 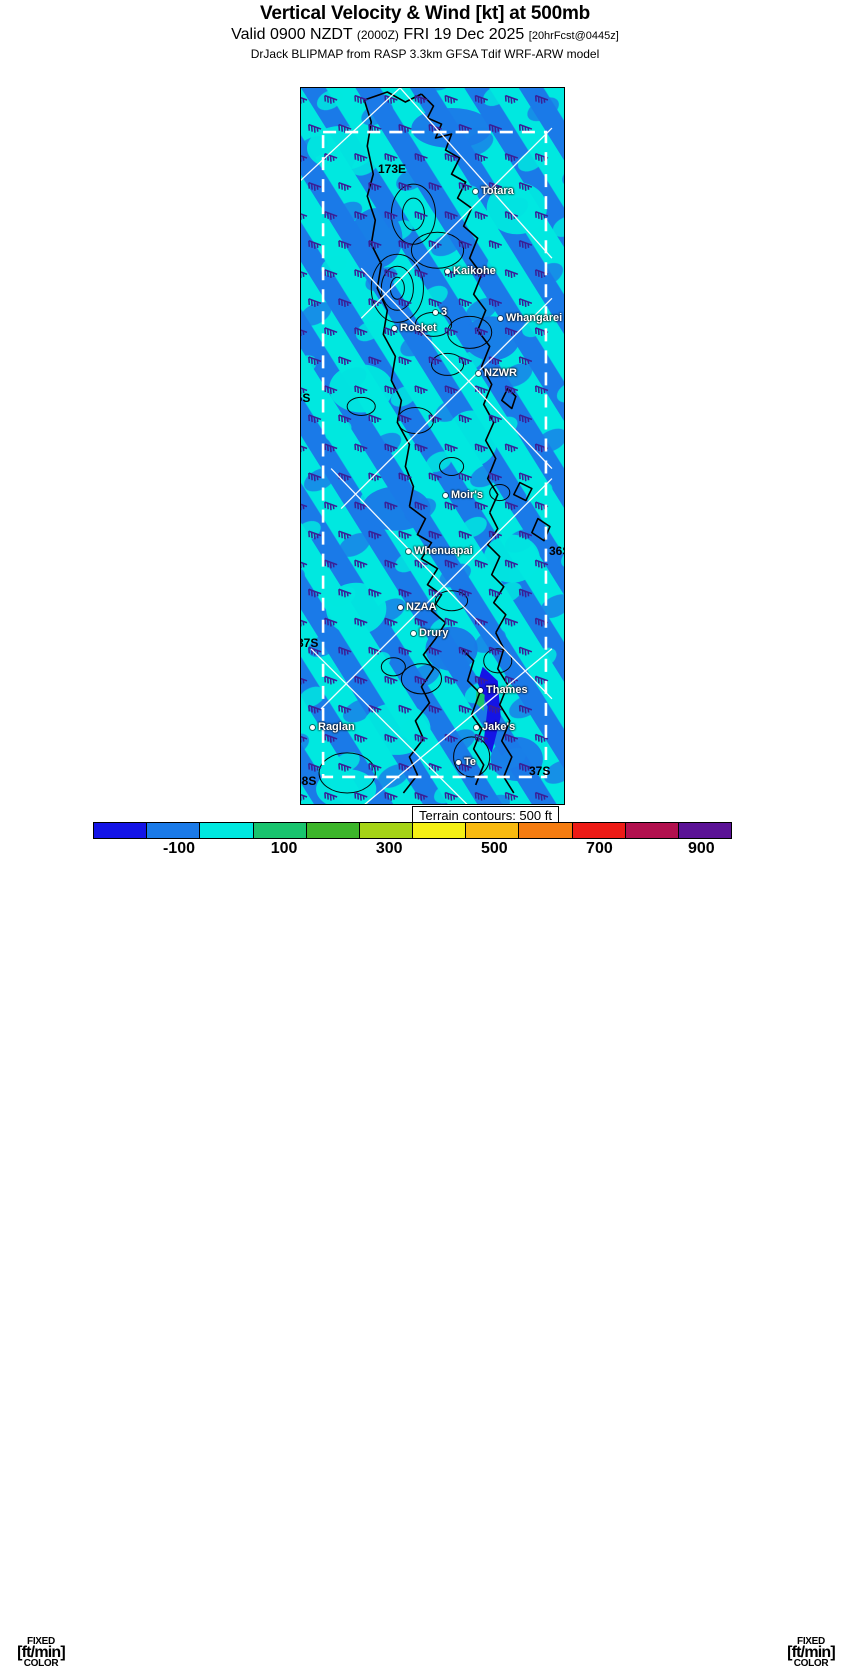 I want to click on colorbar-units-right: FIXED [ft/min] COLOR, so click(x=811, y=1652).